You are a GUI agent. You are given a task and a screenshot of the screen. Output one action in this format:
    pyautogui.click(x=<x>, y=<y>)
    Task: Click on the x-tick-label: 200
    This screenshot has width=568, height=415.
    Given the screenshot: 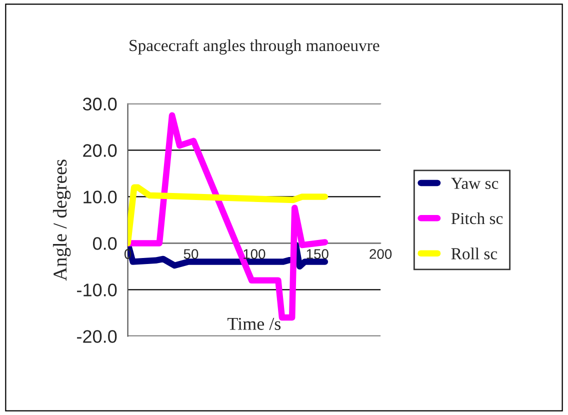 What is the action you would take?
    pyautogui.click(x=381, y=254)
    